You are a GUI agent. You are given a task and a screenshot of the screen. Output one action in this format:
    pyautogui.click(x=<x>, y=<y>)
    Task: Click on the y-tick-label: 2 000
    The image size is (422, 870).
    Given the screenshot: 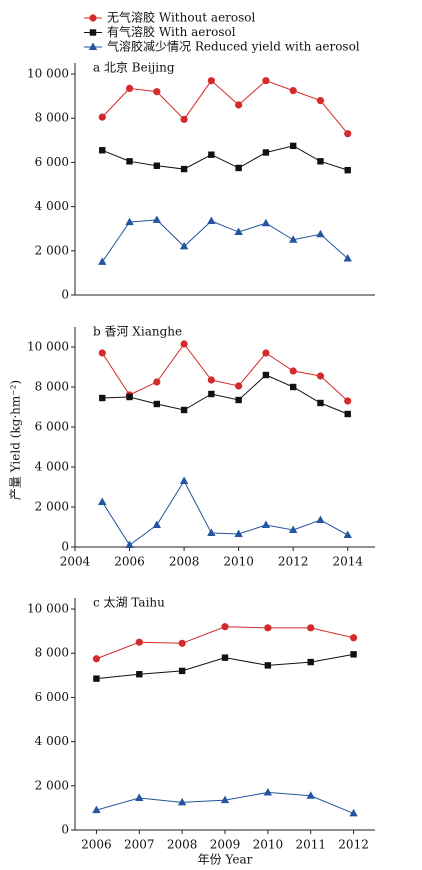 What is the action you would take?
    pyautogui.click(x=52, y=250)
    